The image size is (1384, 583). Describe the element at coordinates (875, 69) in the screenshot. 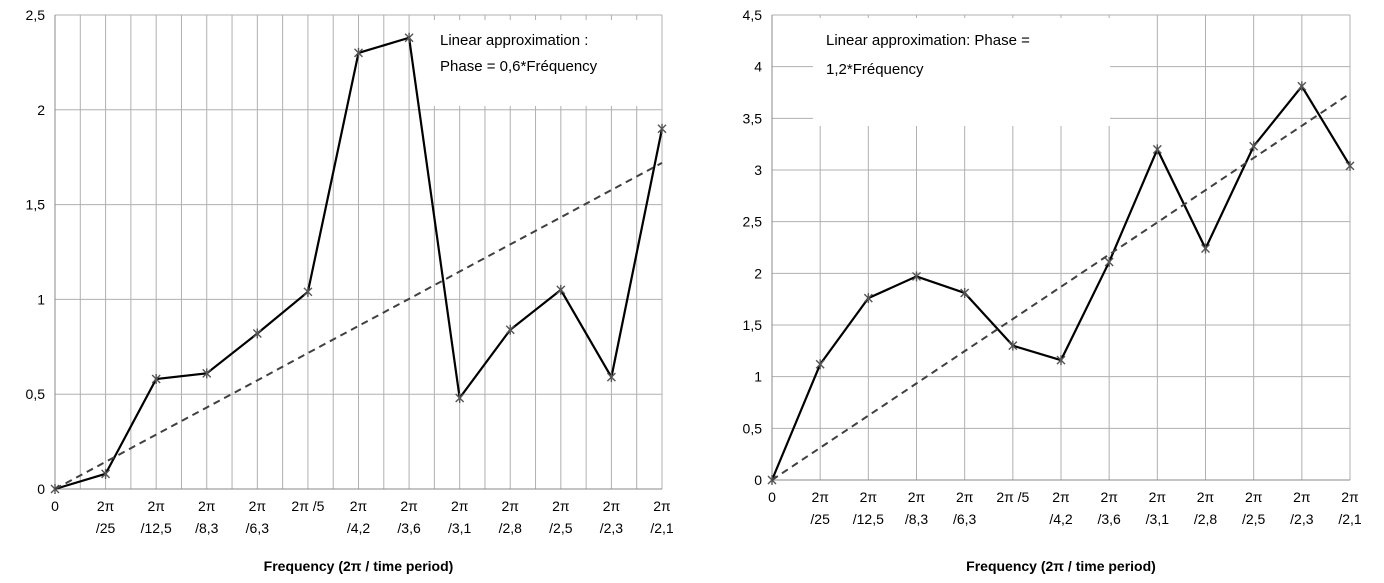

I see `annotation-text: 1,2*Fréquency` at that location.